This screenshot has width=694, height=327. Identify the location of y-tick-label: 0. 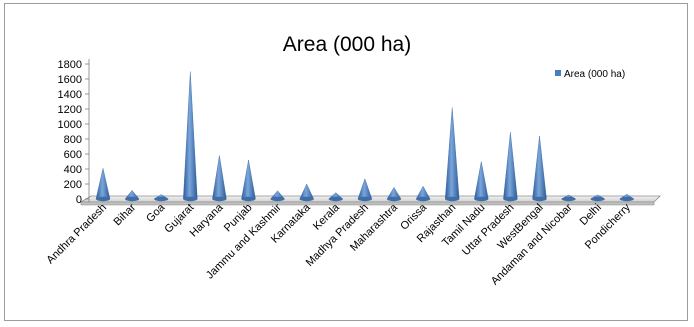
(79, 200).